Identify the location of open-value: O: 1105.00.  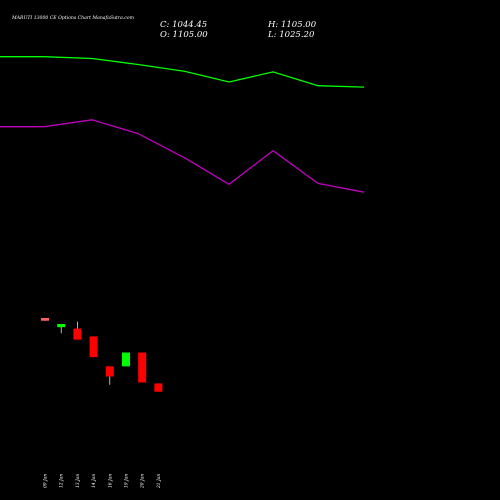
(184, 35).